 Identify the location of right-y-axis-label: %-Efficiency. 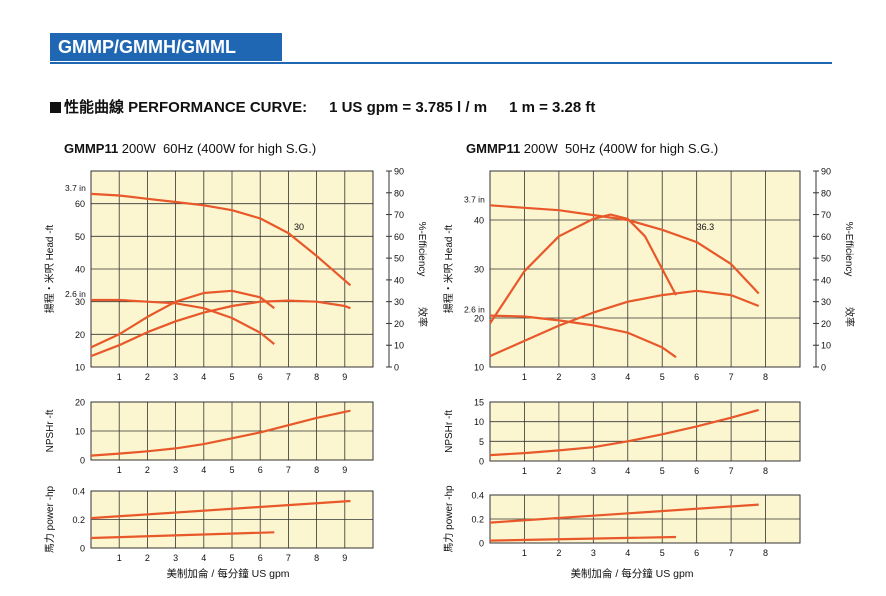
(421, 249).